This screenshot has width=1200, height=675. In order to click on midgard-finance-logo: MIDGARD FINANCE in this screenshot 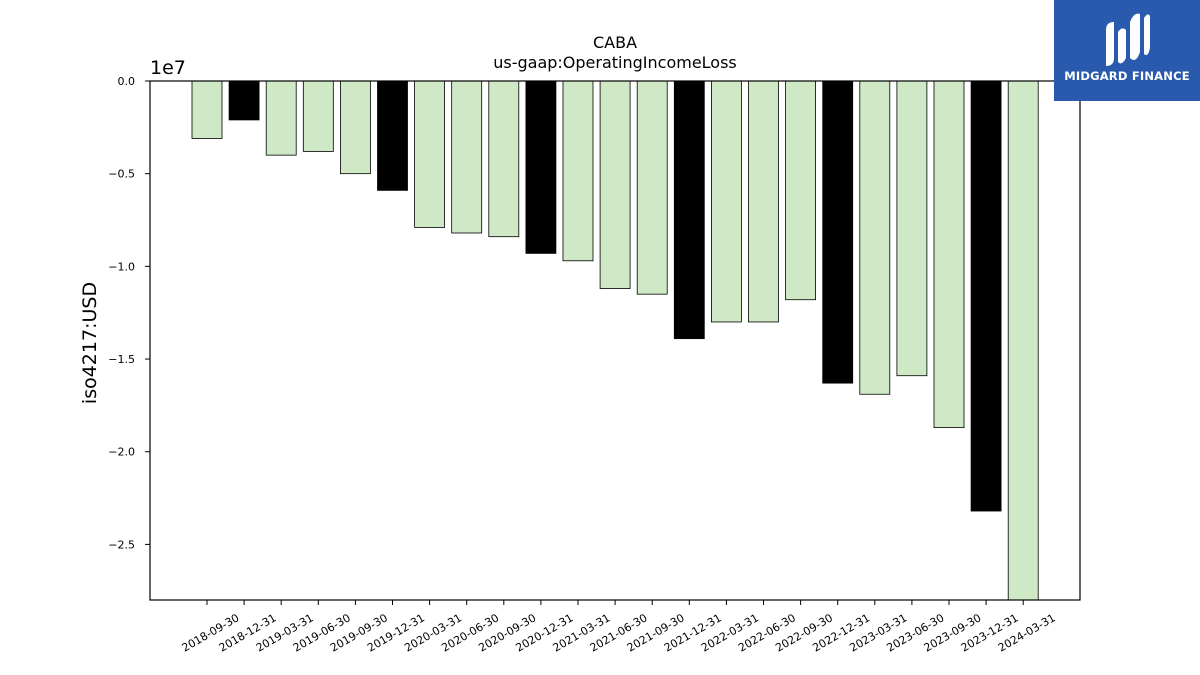, I will do `click(1127, 50)`.